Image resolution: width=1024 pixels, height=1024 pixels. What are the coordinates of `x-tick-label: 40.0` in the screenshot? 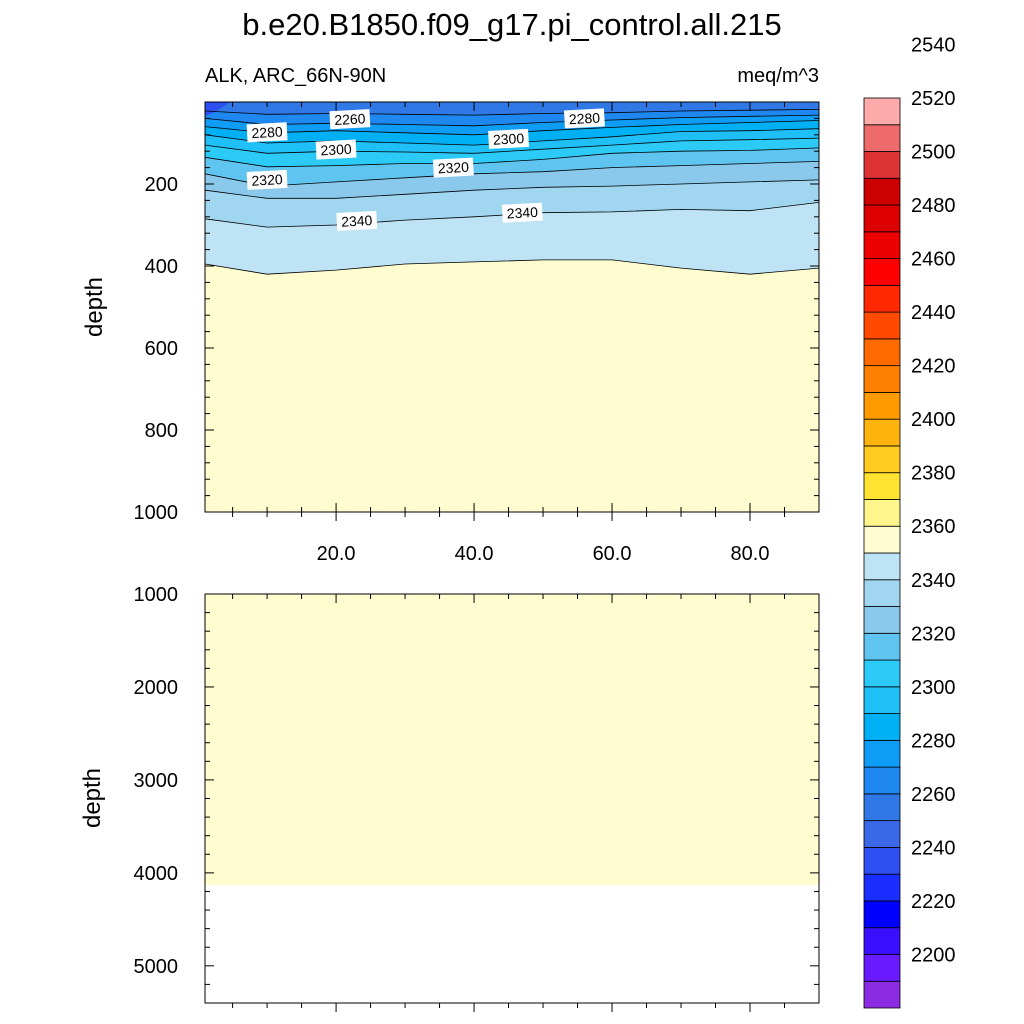 It's located at (474, 554).